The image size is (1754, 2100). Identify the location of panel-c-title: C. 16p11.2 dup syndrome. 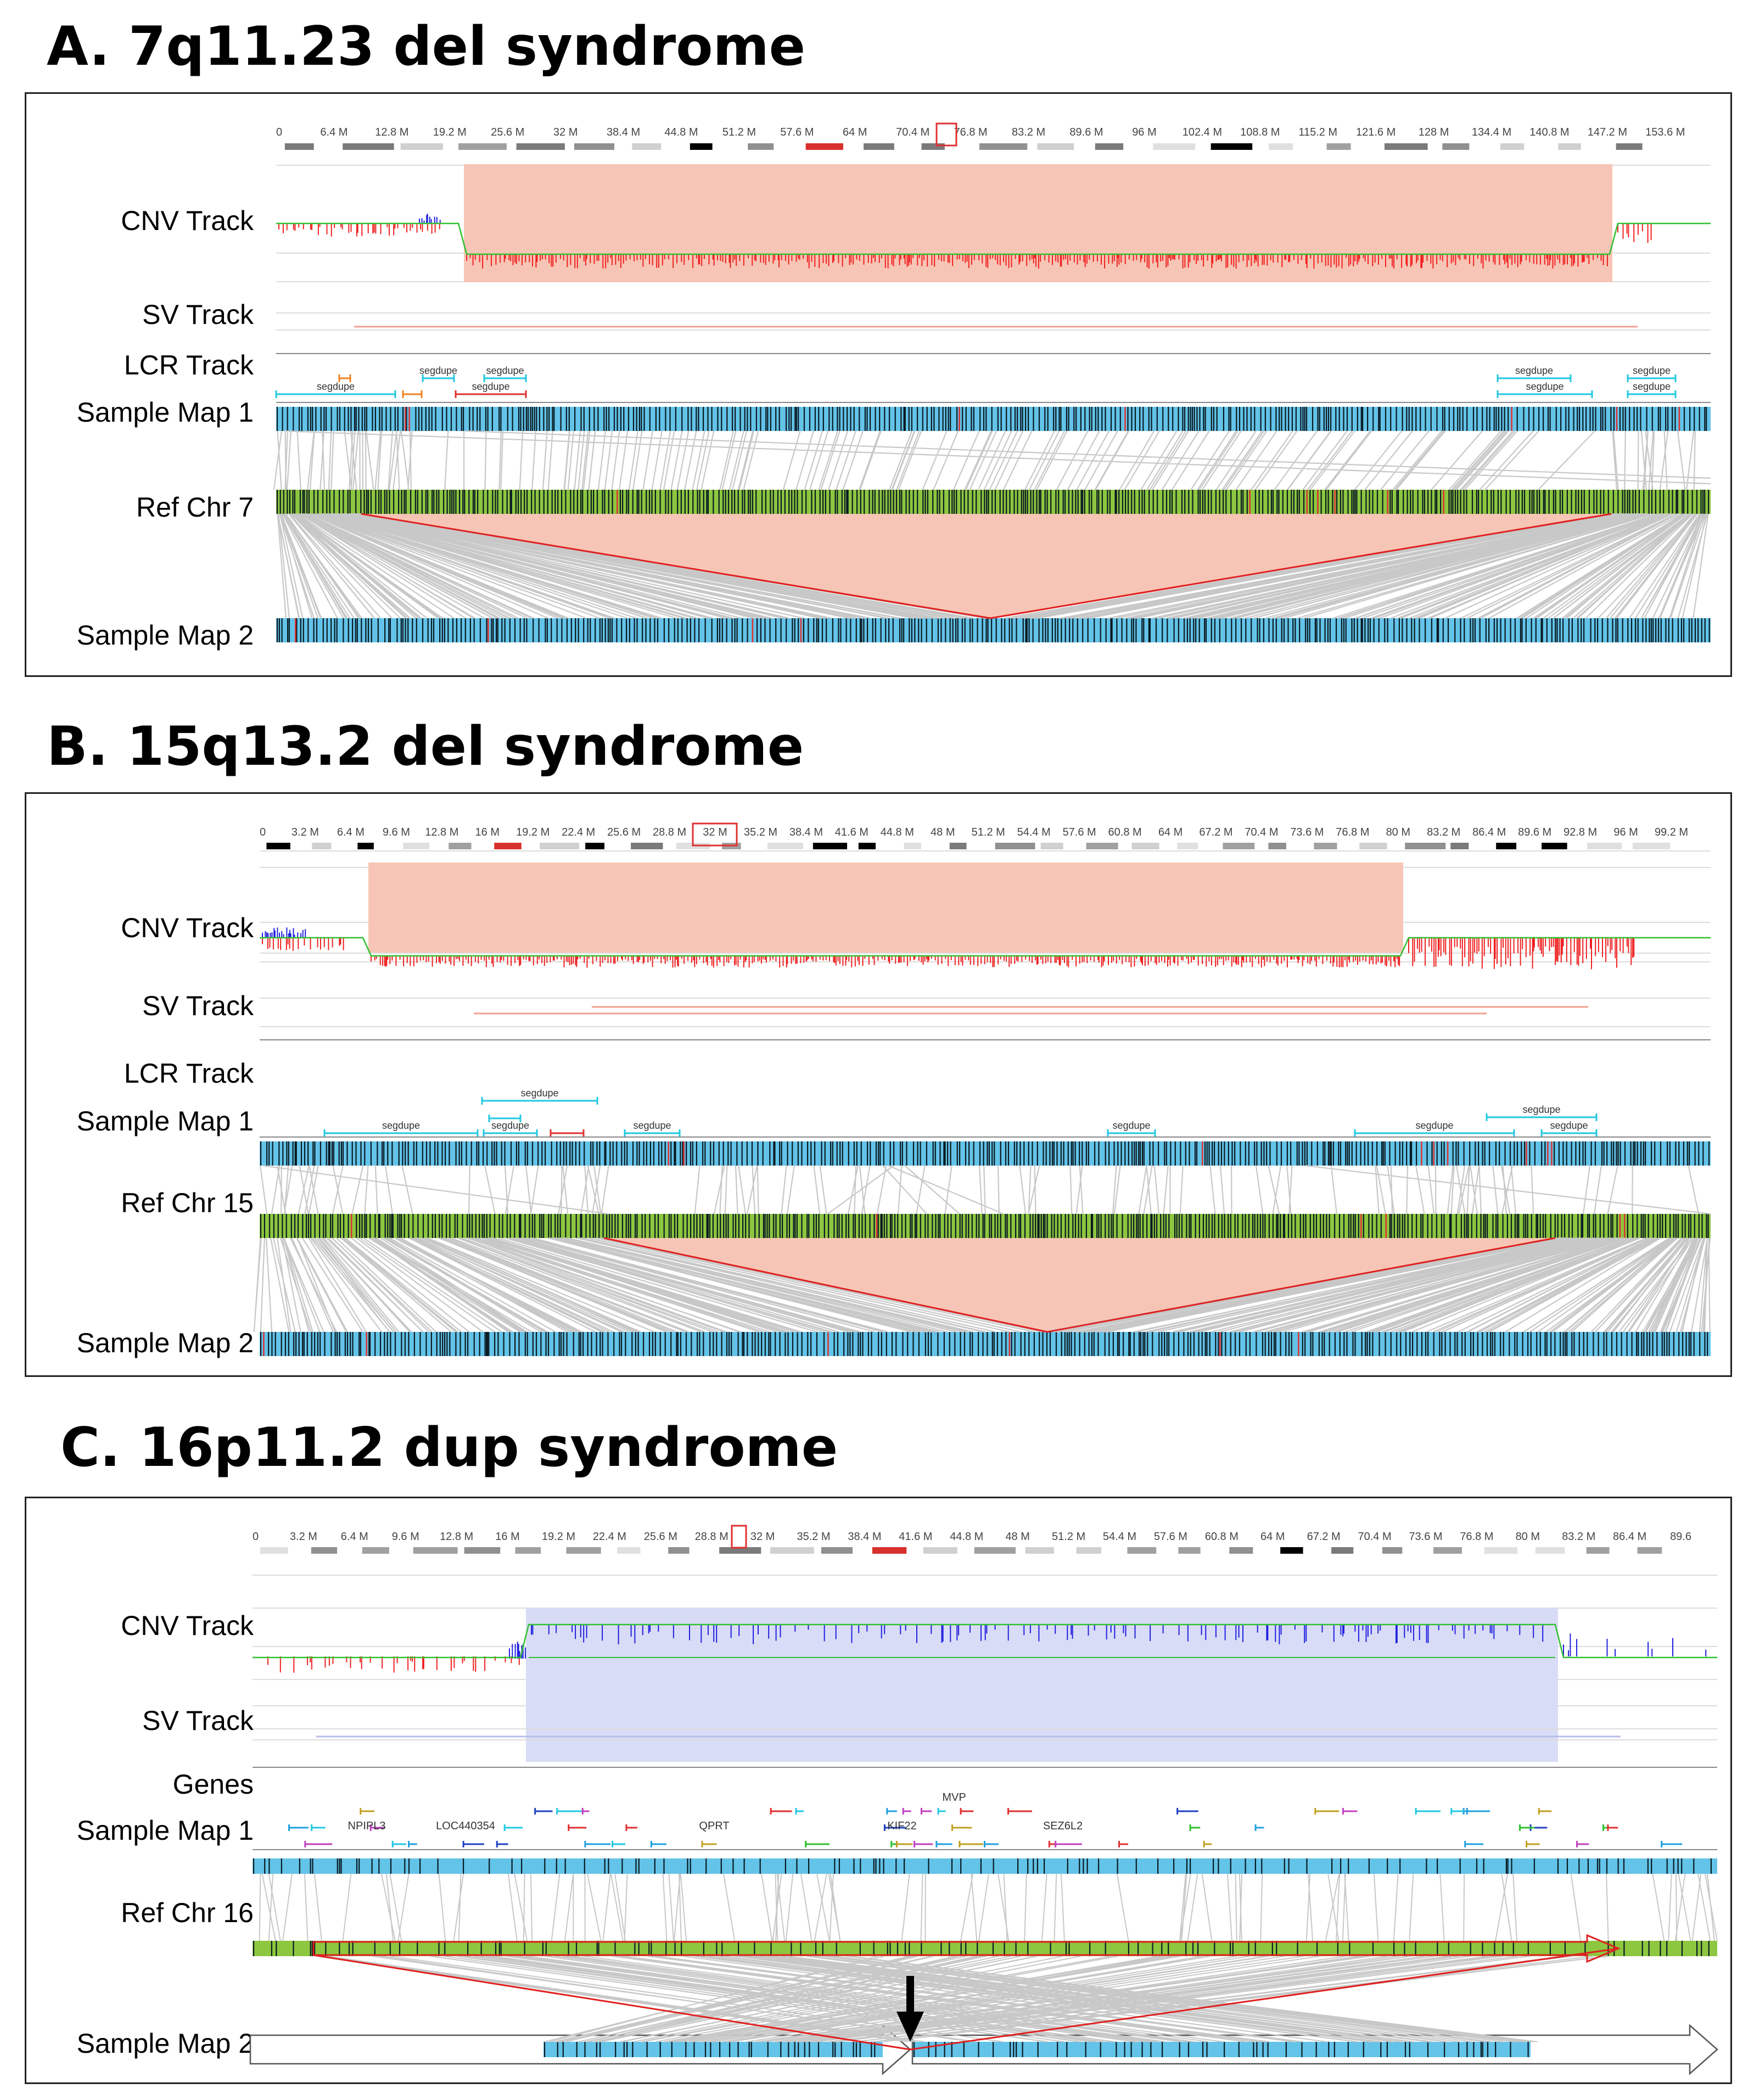
(449, 1447).